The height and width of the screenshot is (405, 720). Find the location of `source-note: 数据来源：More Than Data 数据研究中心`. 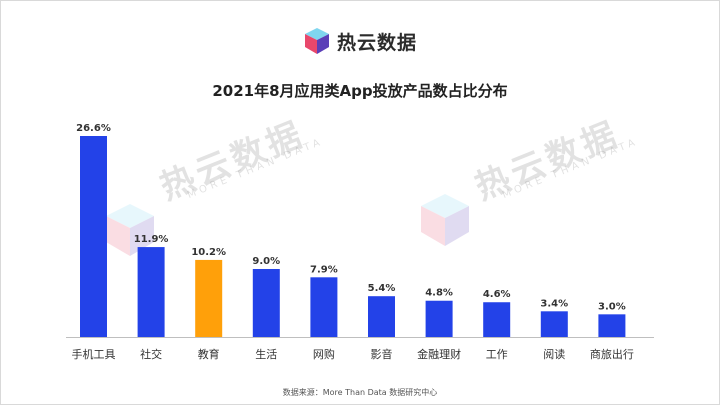

source-note: 数据来源：More Than Data 数据研究中心 is located at coordinates (360, 392).